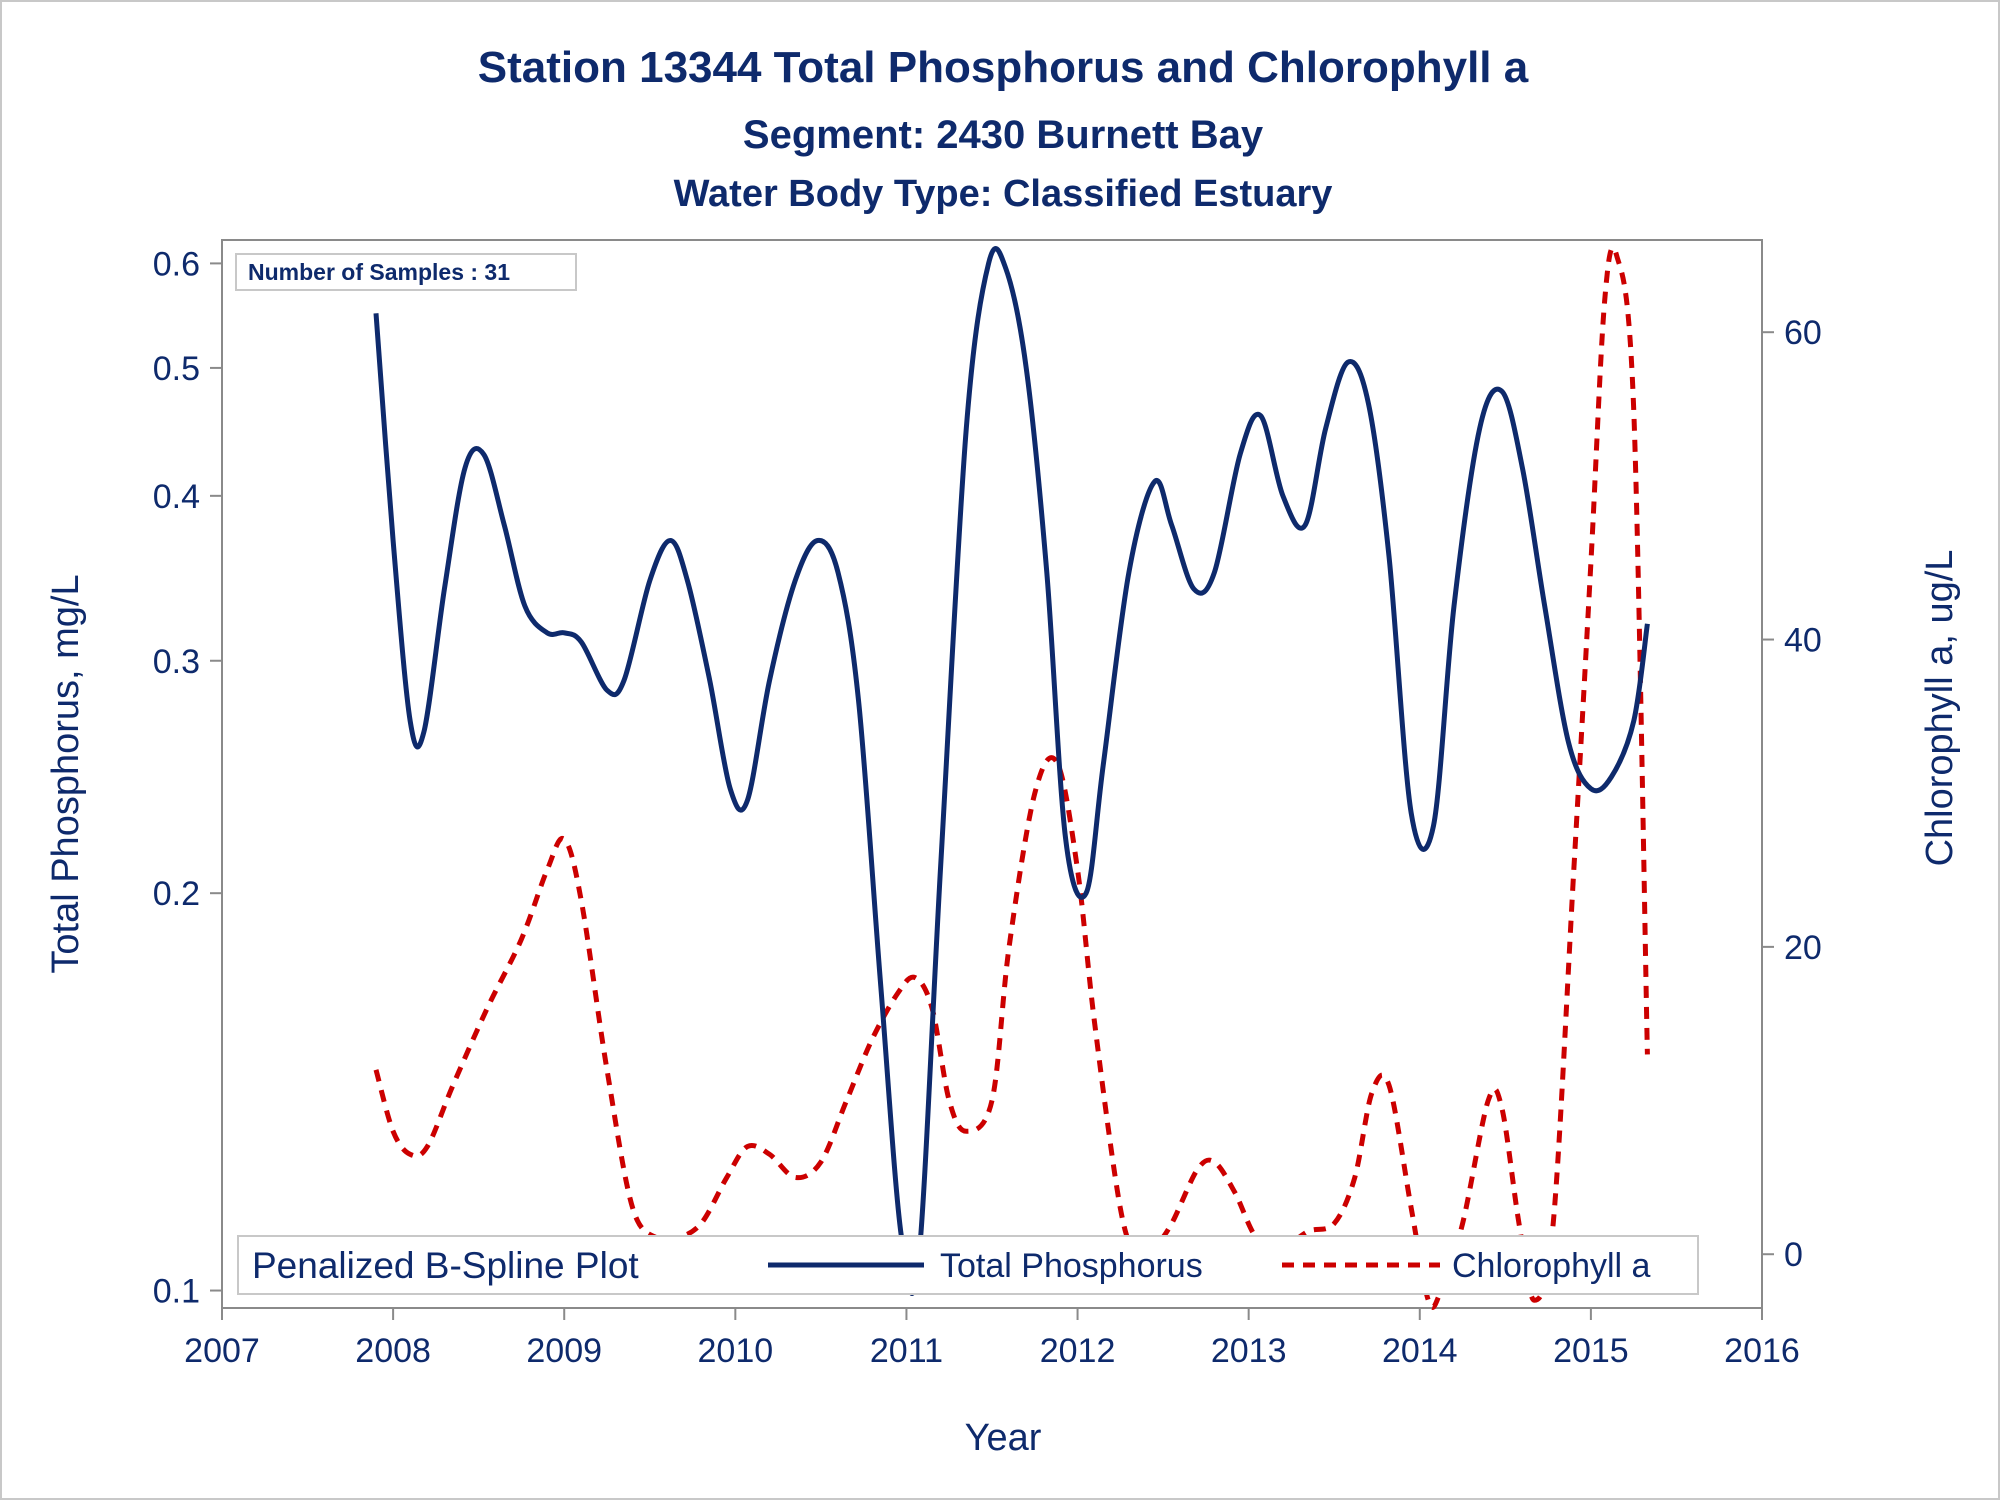  I want to click on y-right-tick-label: 0, so click(1793, 1255).